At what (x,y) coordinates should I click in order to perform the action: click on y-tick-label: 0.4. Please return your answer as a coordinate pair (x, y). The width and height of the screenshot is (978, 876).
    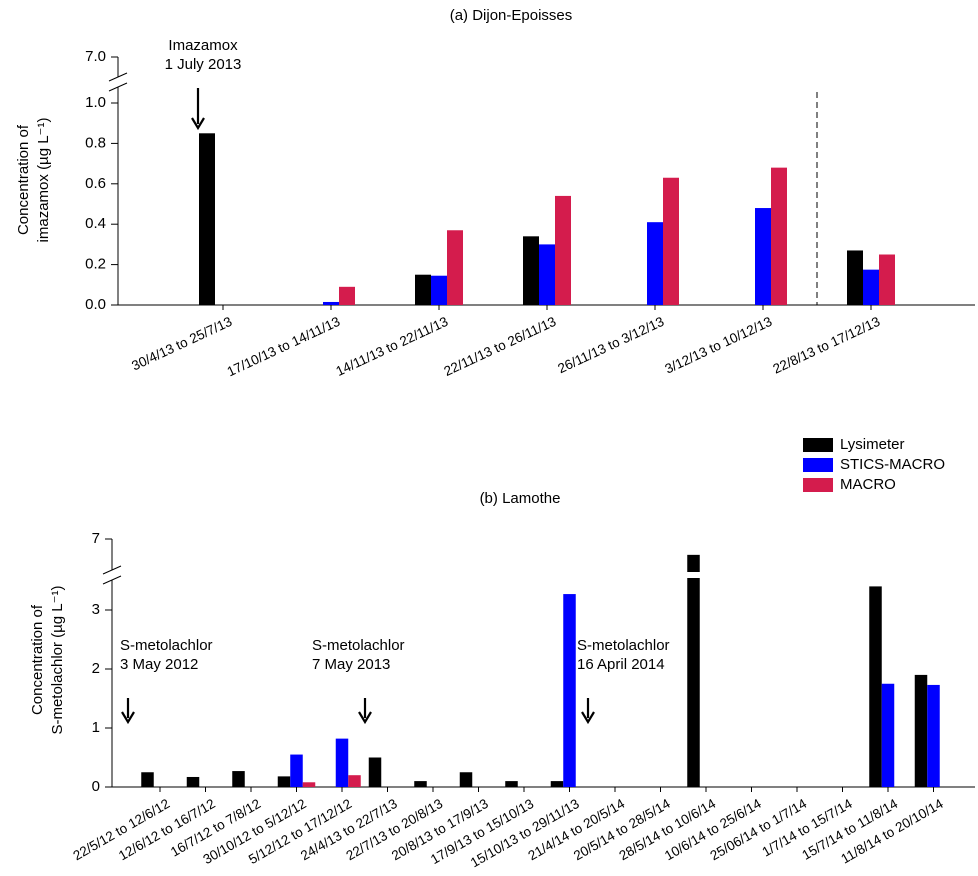
    Looking at the image, I should click on (95, 223).